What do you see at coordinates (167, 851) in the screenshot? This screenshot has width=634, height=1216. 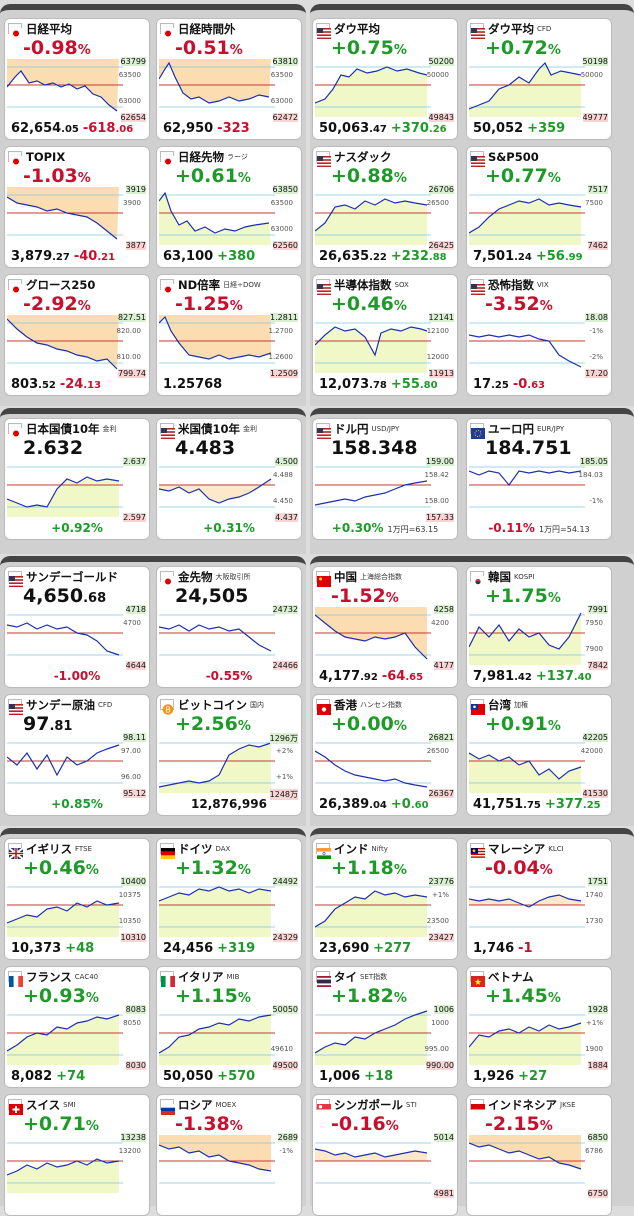 I see `de-flag-icon` at bounding box center [167, 851].